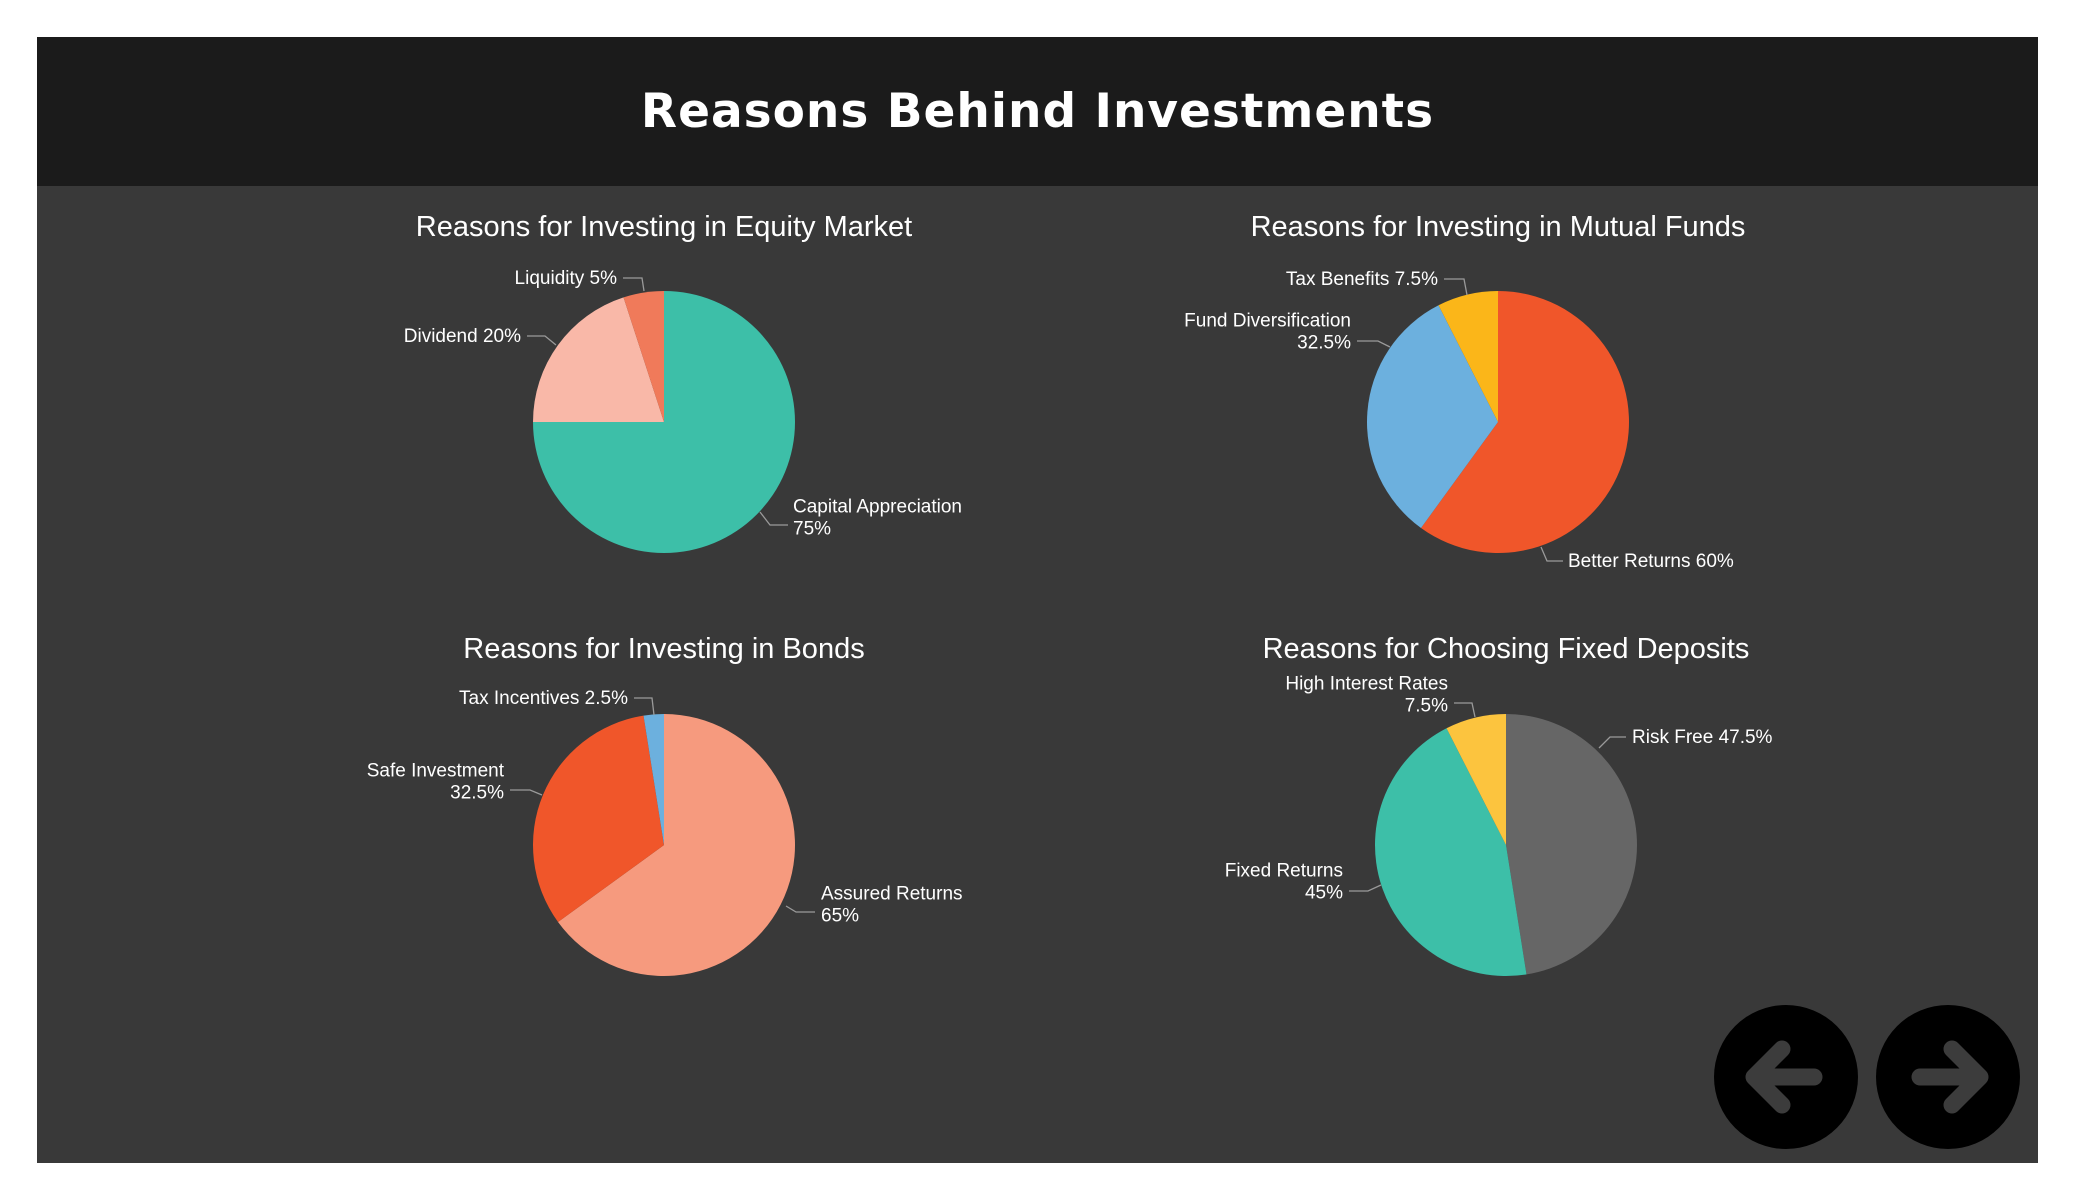 The height and width of the screenshot is (1200, 2075). I want to click on slice-label-value: 7.5%, so click(1426, 705).